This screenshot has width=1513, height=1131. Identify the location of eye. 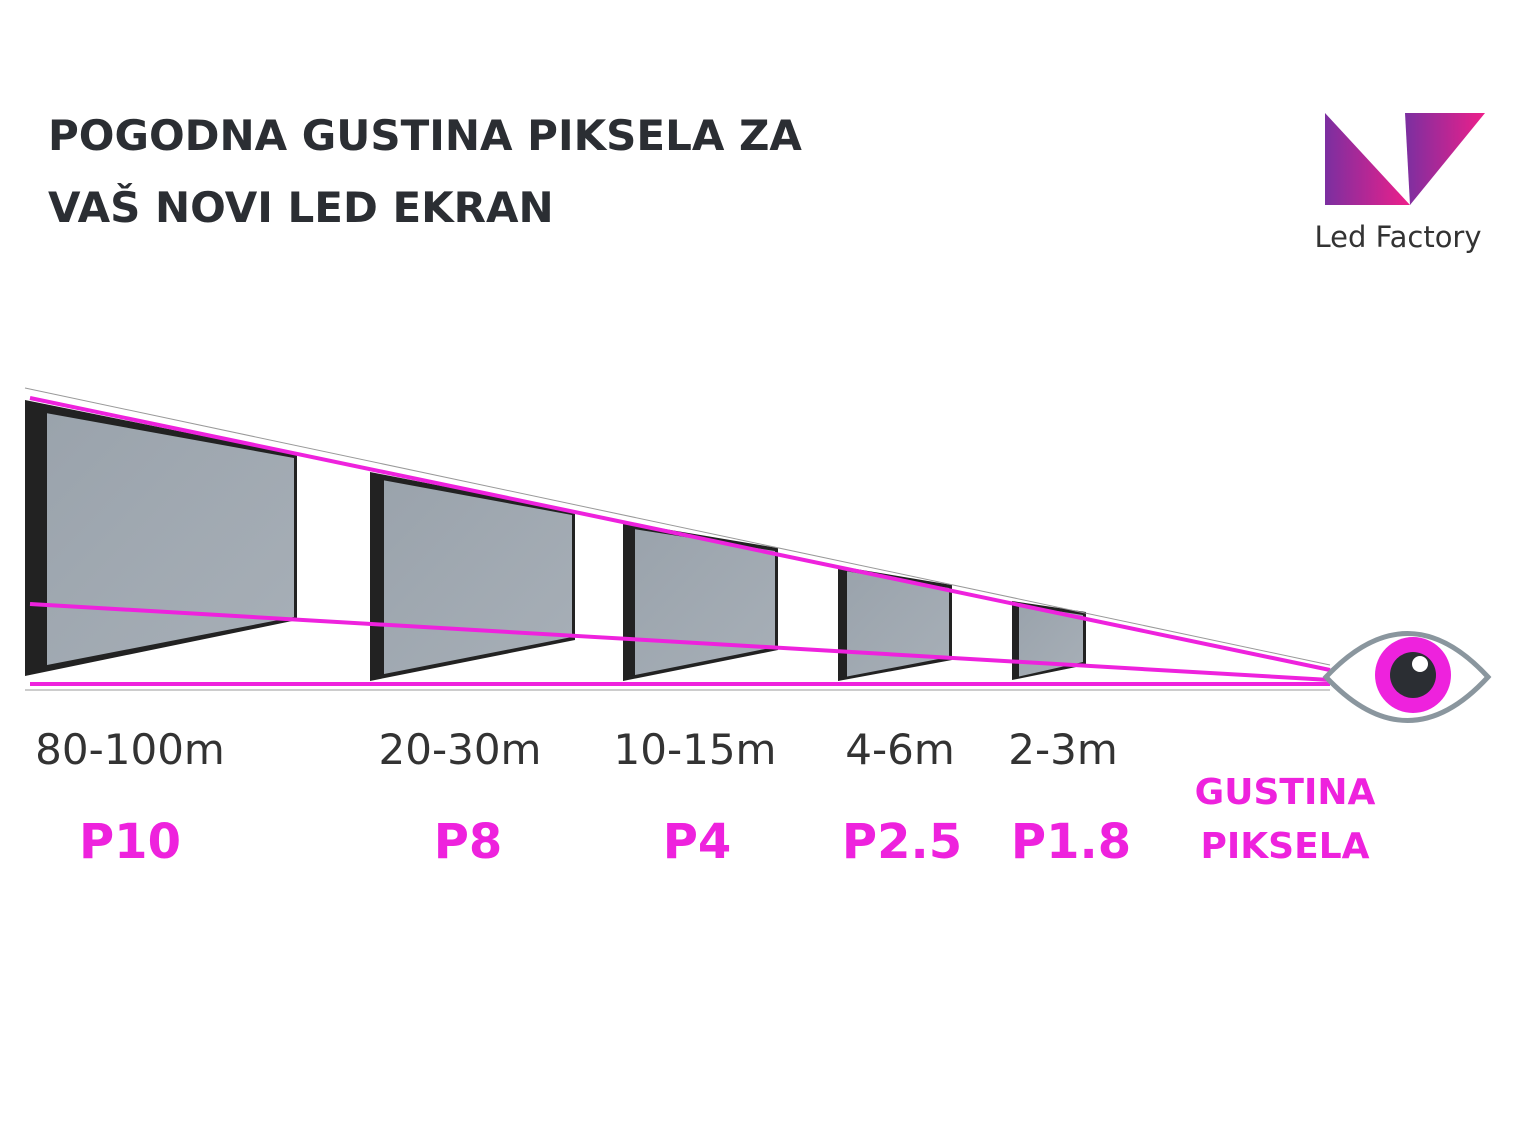
(1407, 677).